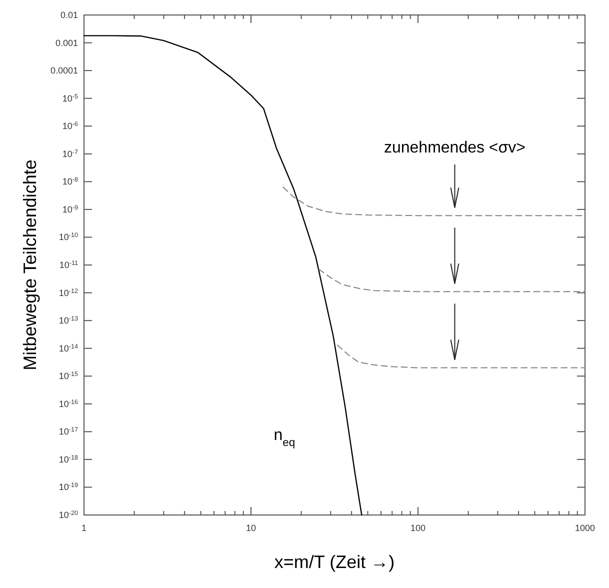 This screenshot has width=609, height=588. I want to click on y-tick-label: 0.0001, so click(64, 71).